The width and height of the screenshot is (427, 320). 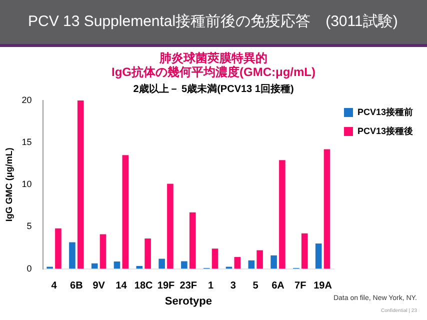 I want to click on chart-title: PCV 13 Supplemental接種前後の免疫応答 (3011試験), so click(x=213, y=21).